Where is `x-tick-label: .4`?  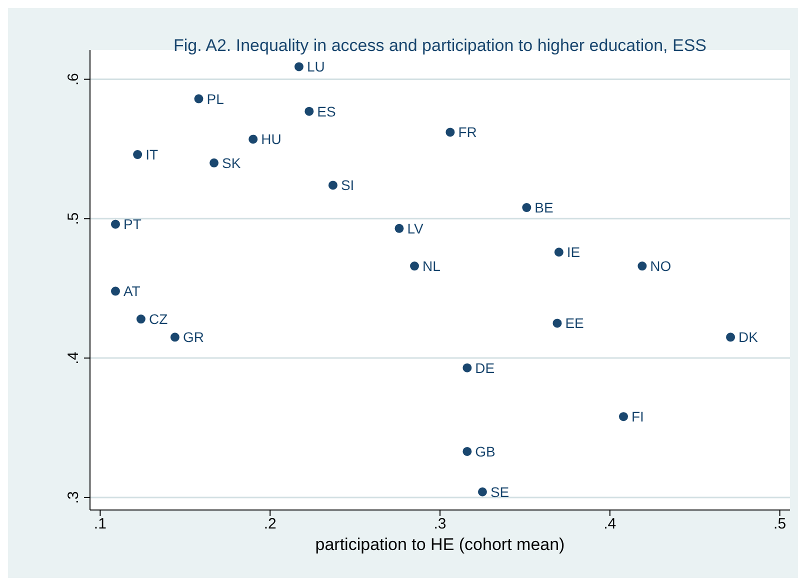
x-tick-label: .4 is located at coordinates (610, 524).